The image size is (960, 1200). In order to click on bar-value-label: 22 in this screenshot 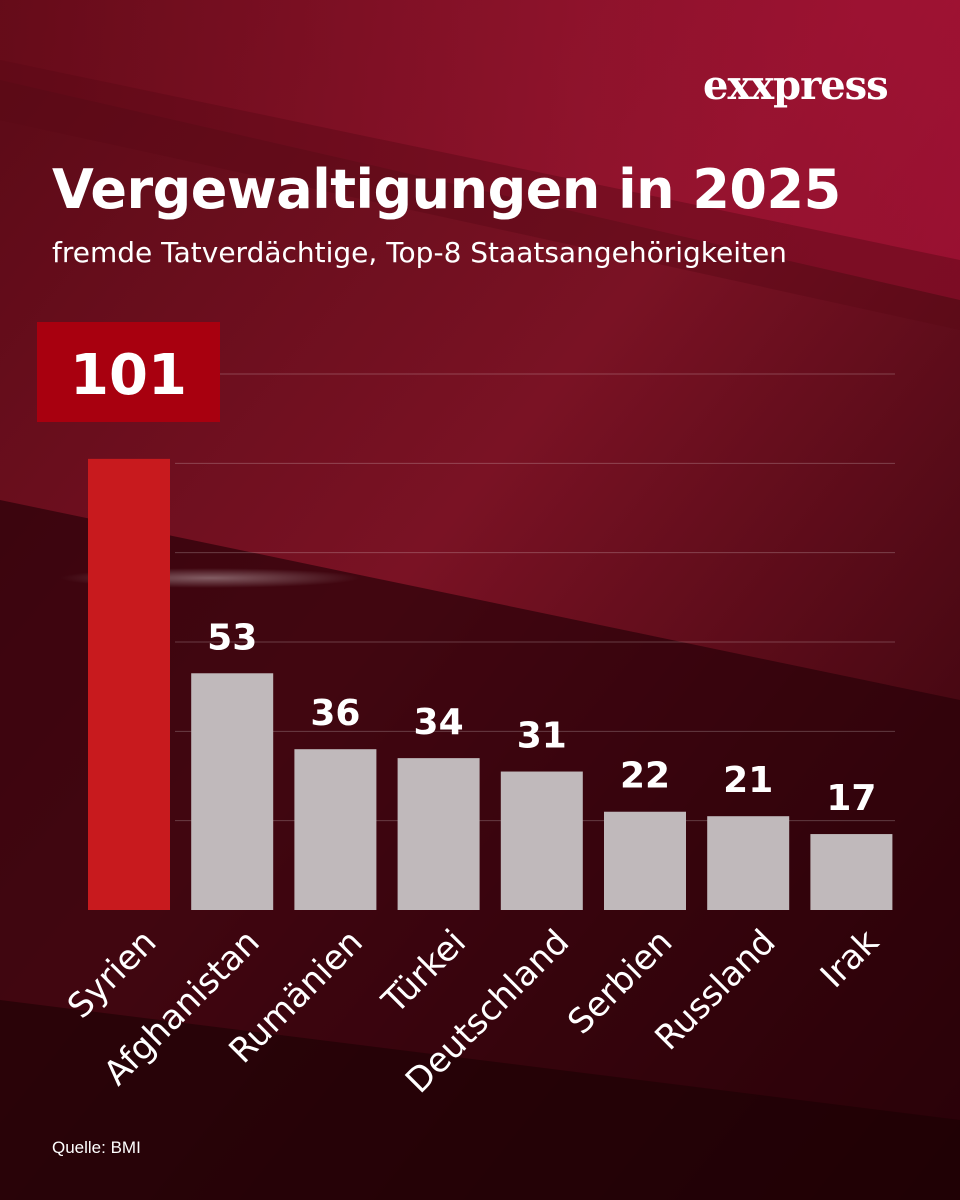, I will do `click(645, 776)`.